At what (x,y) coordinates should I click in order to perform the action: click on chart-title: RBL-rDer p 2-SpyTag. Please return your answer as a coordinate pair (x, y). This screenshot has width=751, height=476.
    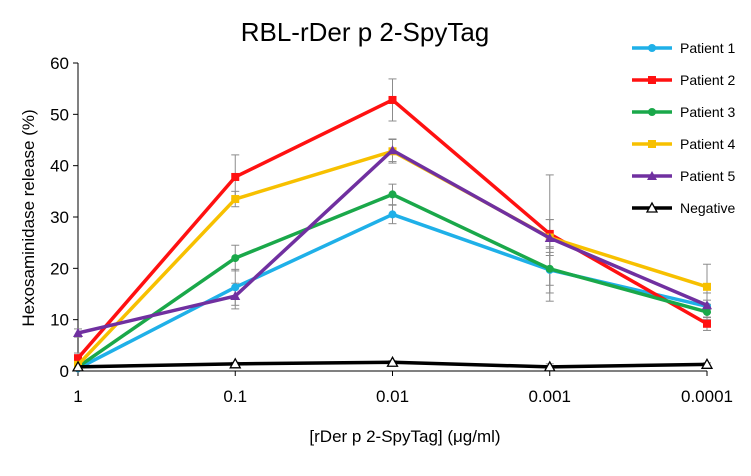
    Looking at the image, I should click on (365, 32).